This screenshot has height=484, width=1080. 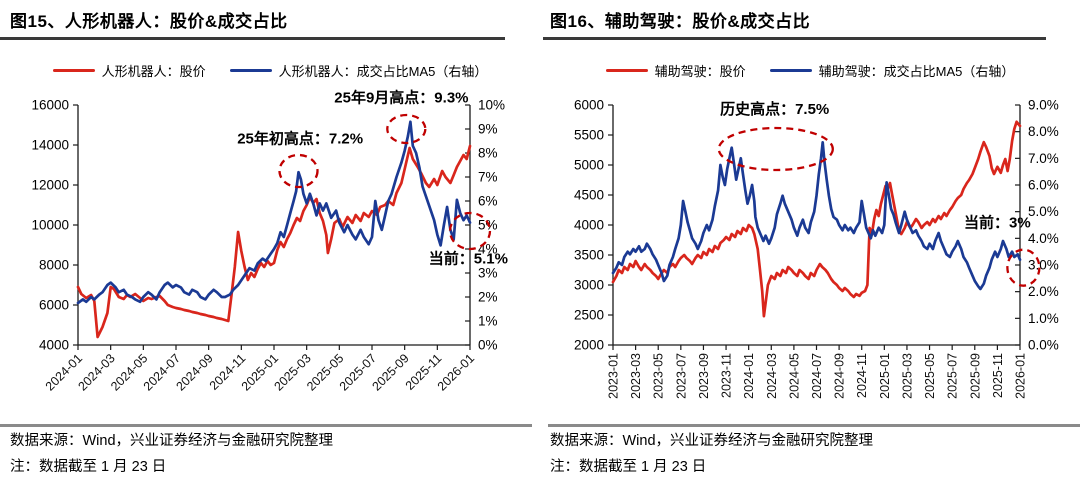 I want to click on y-axis-right-label: 0%, so click(x=488, y=345).